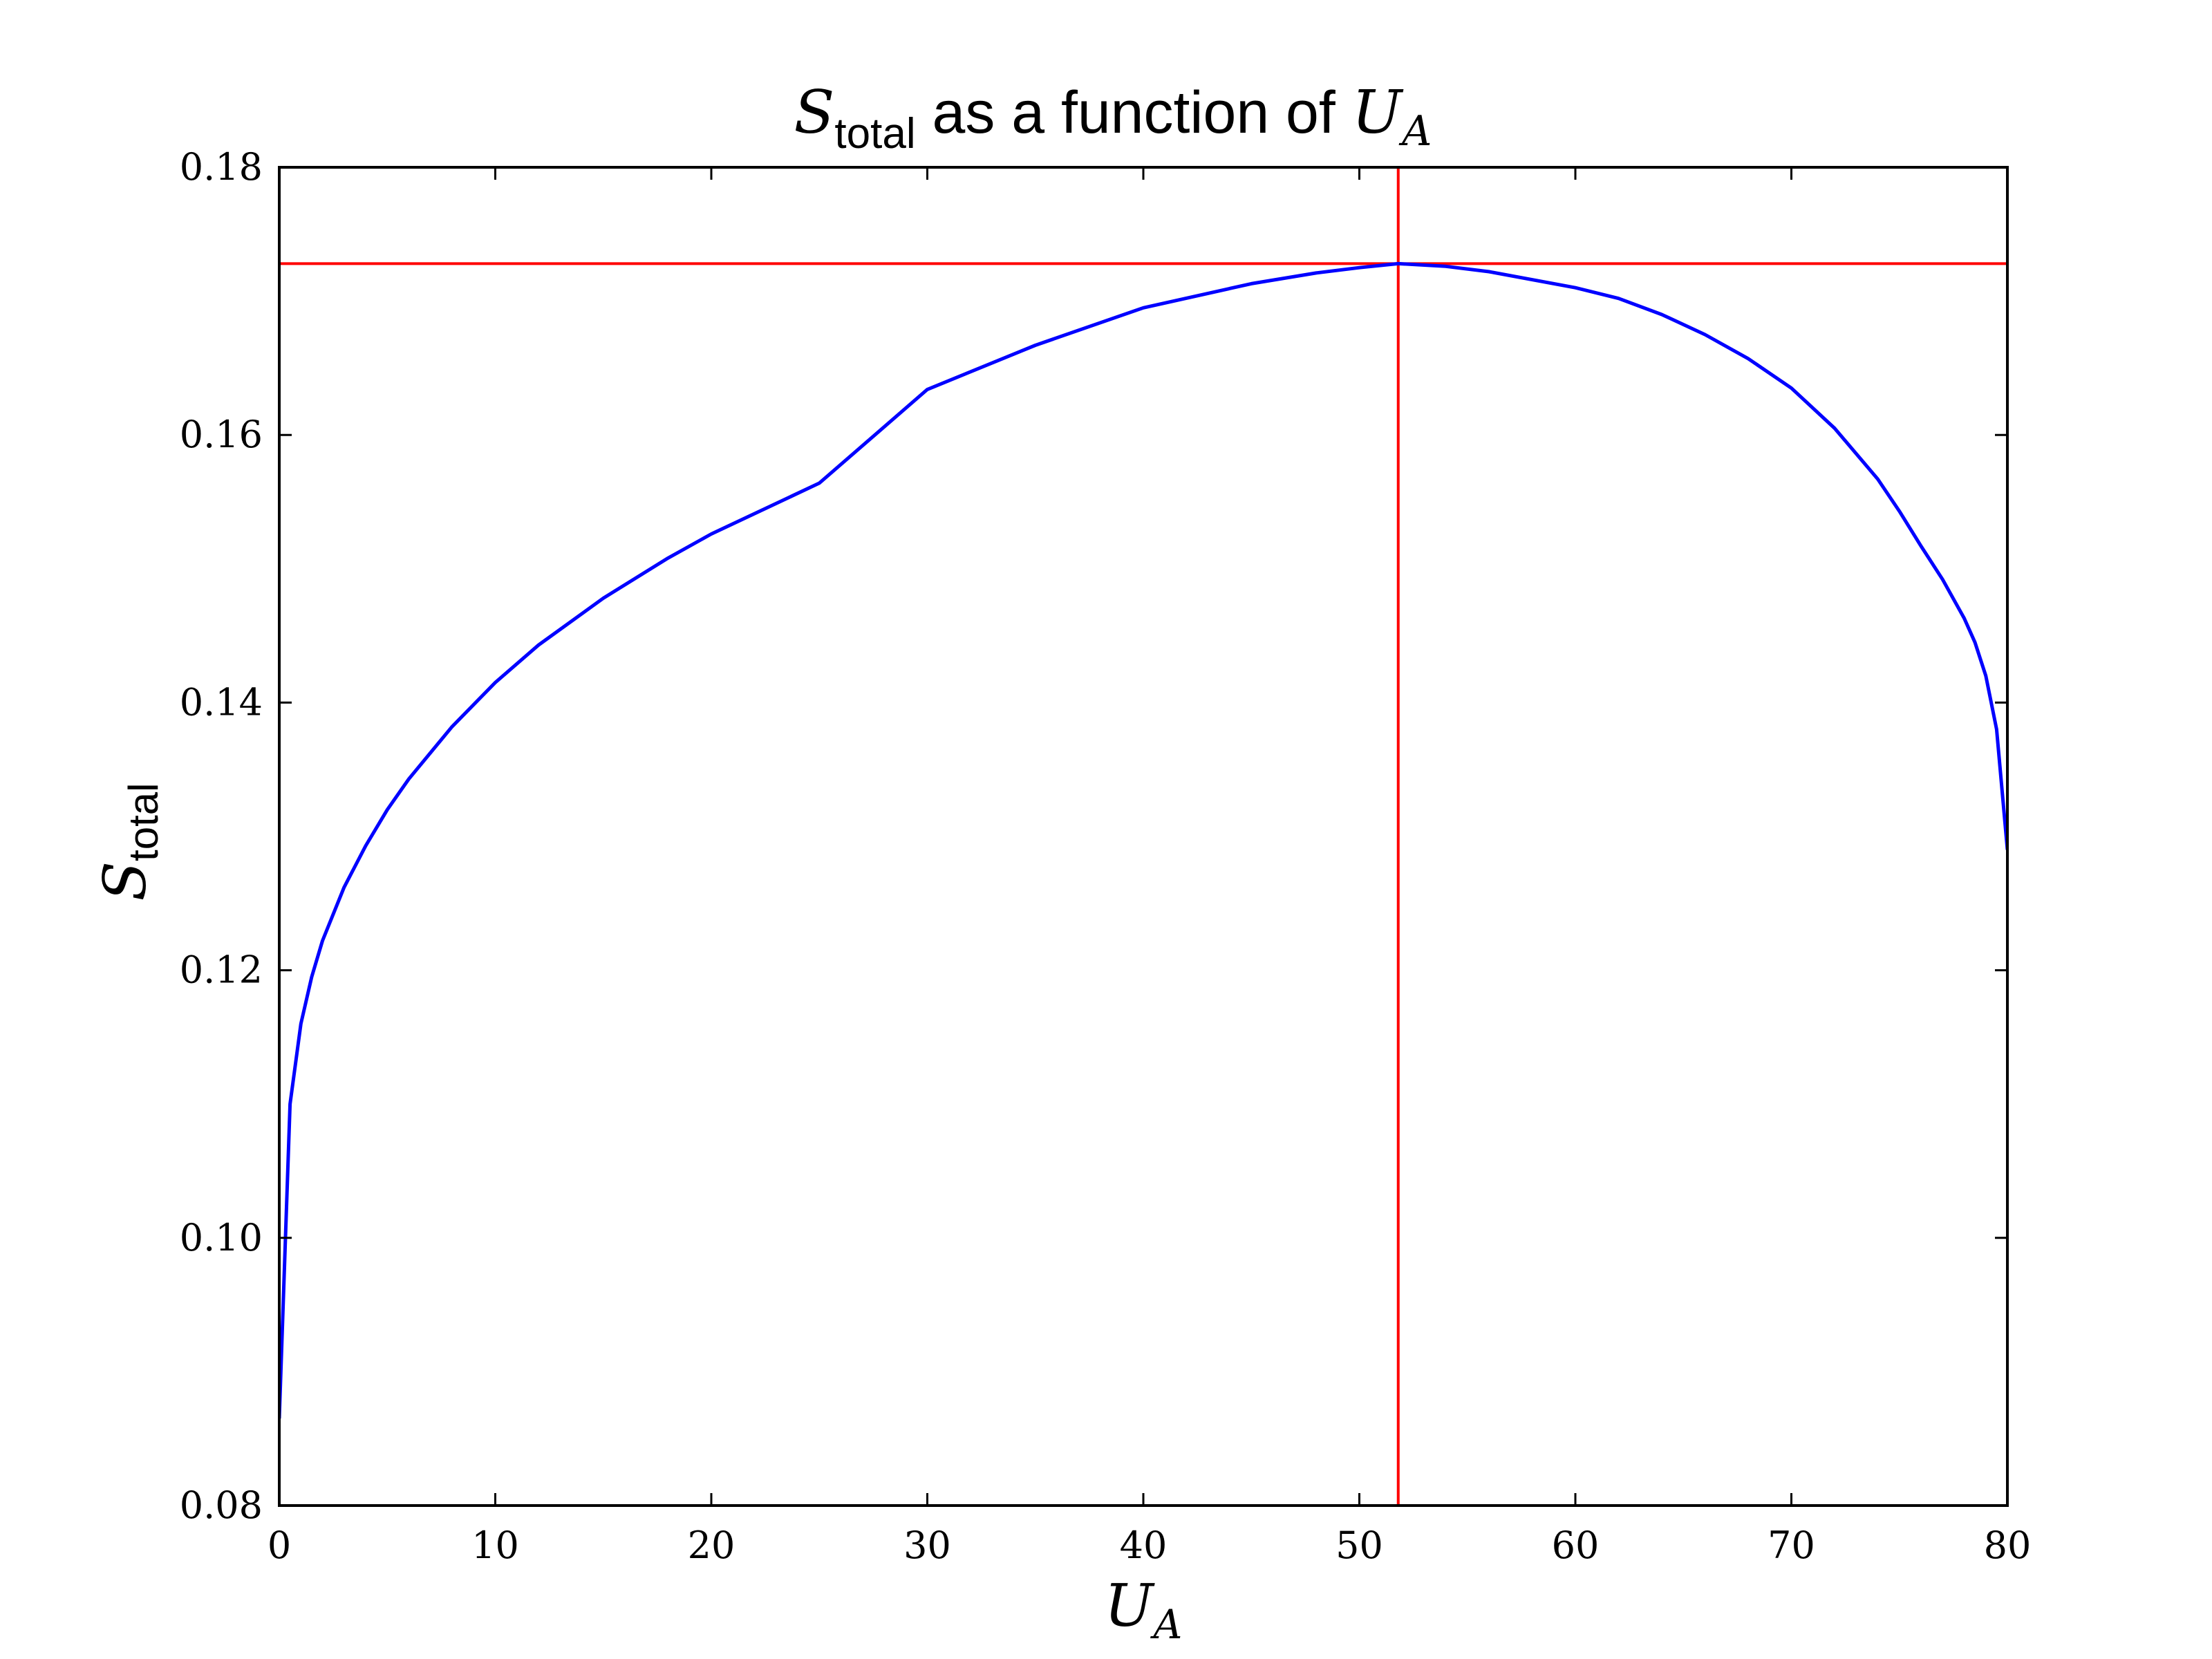 The height and width of the screenshot is (1659, 2212). Describe the element at coordinates (711, 1545) in the screenshot. I see `x-tick-label: 20` at that location.